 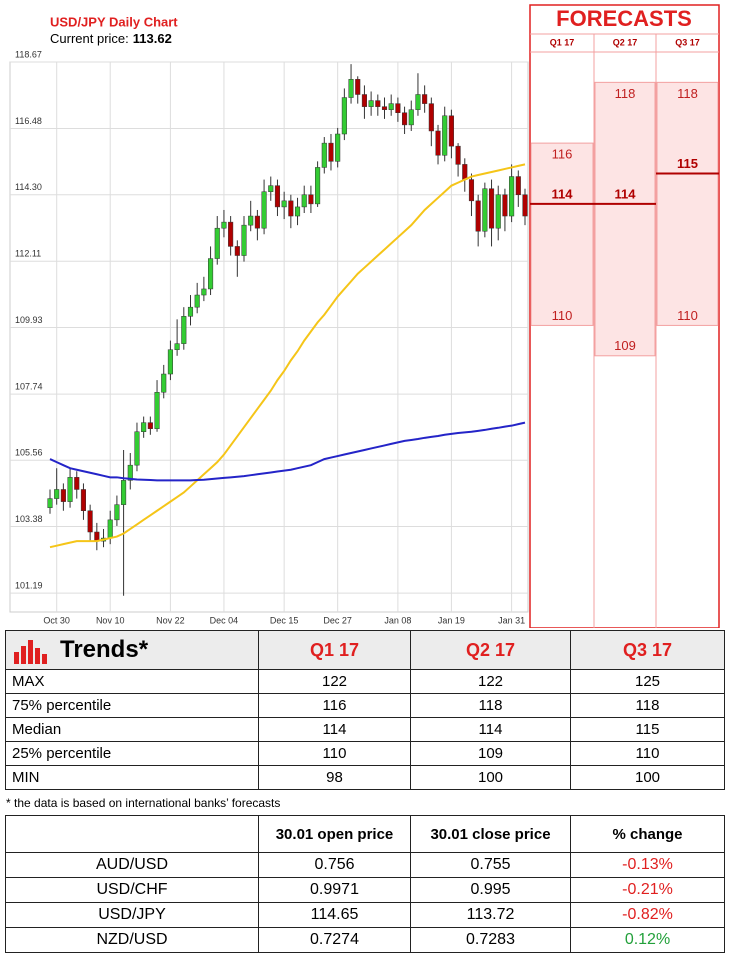 I want to click on table-cell: 100, so click(x=647, y=777).